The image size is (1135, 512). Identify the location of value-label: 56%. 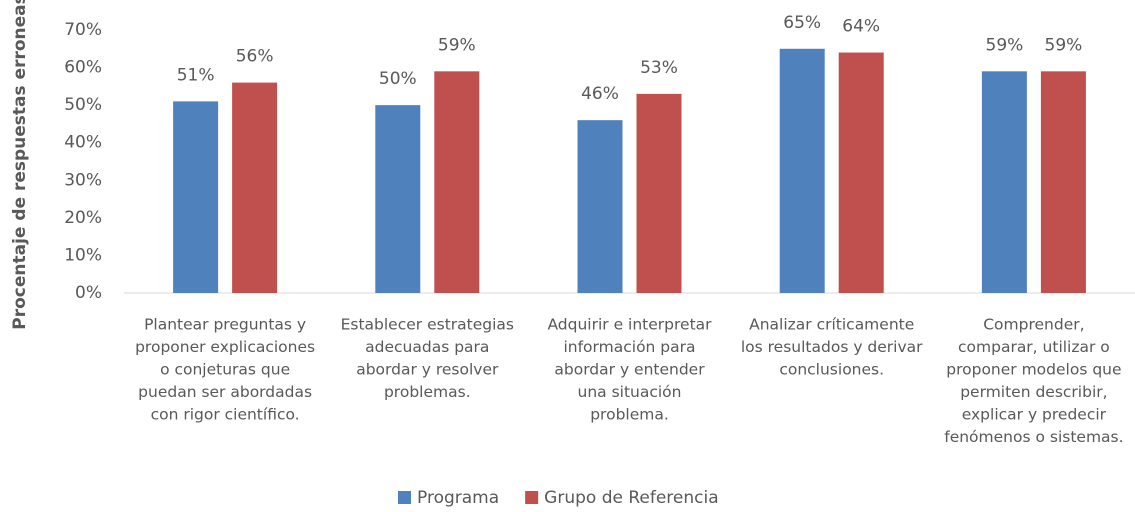
(255, 57).